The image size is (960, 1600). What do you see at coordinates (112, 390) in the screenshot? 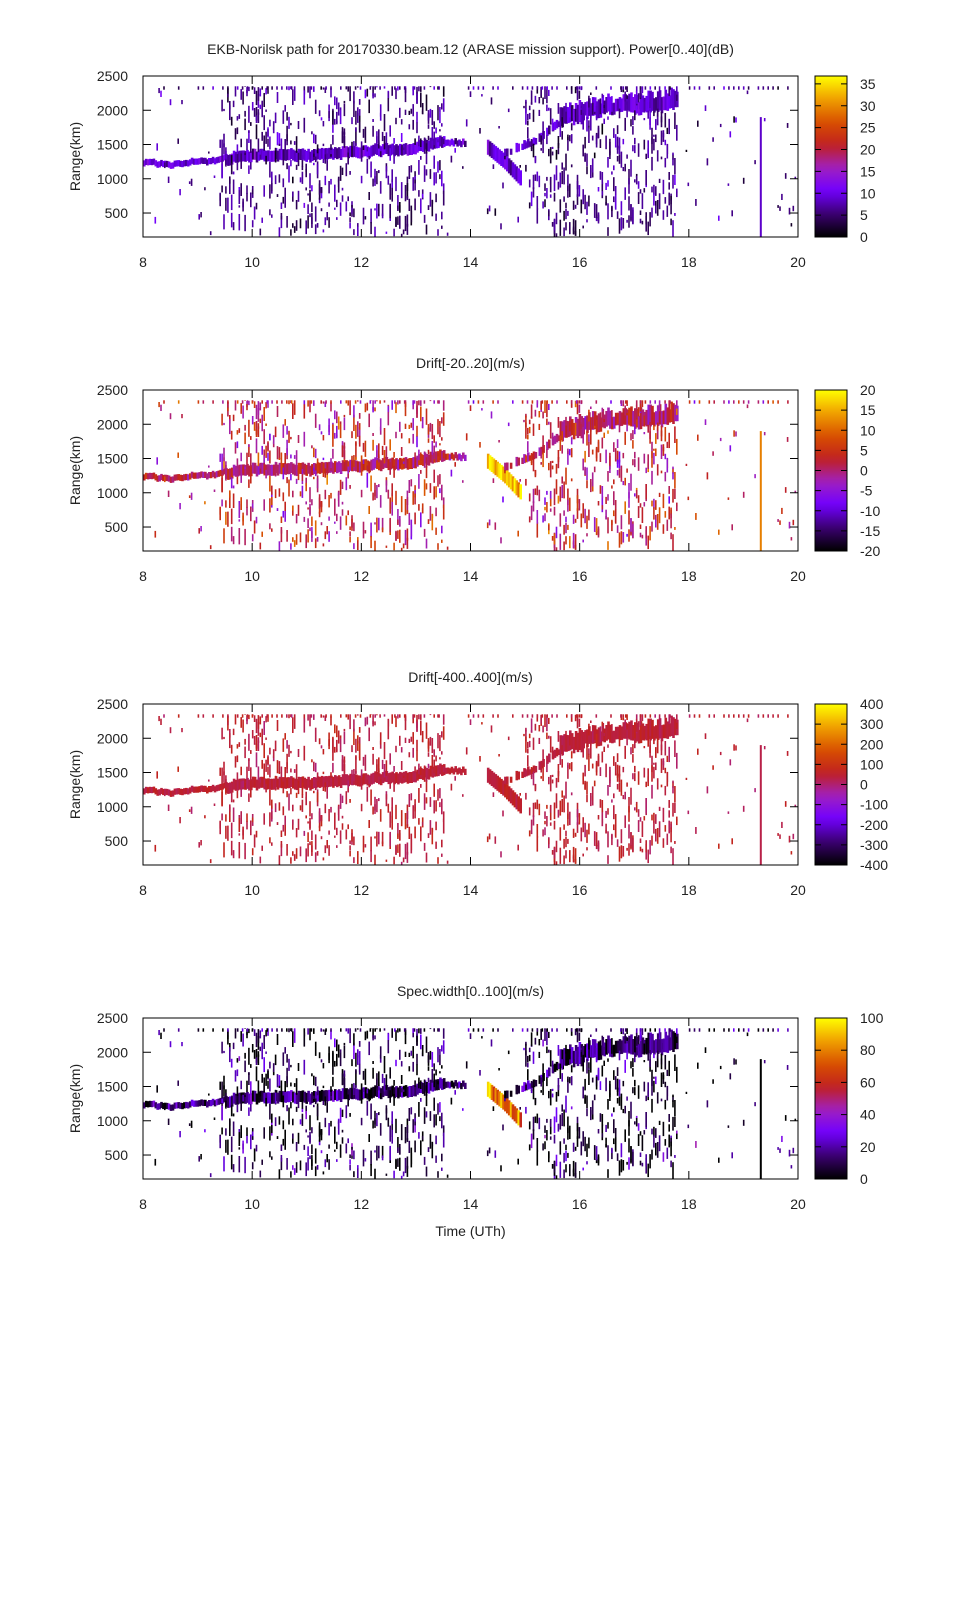
I see `y-tick-label: 2500` at bounding box center [112, 390].